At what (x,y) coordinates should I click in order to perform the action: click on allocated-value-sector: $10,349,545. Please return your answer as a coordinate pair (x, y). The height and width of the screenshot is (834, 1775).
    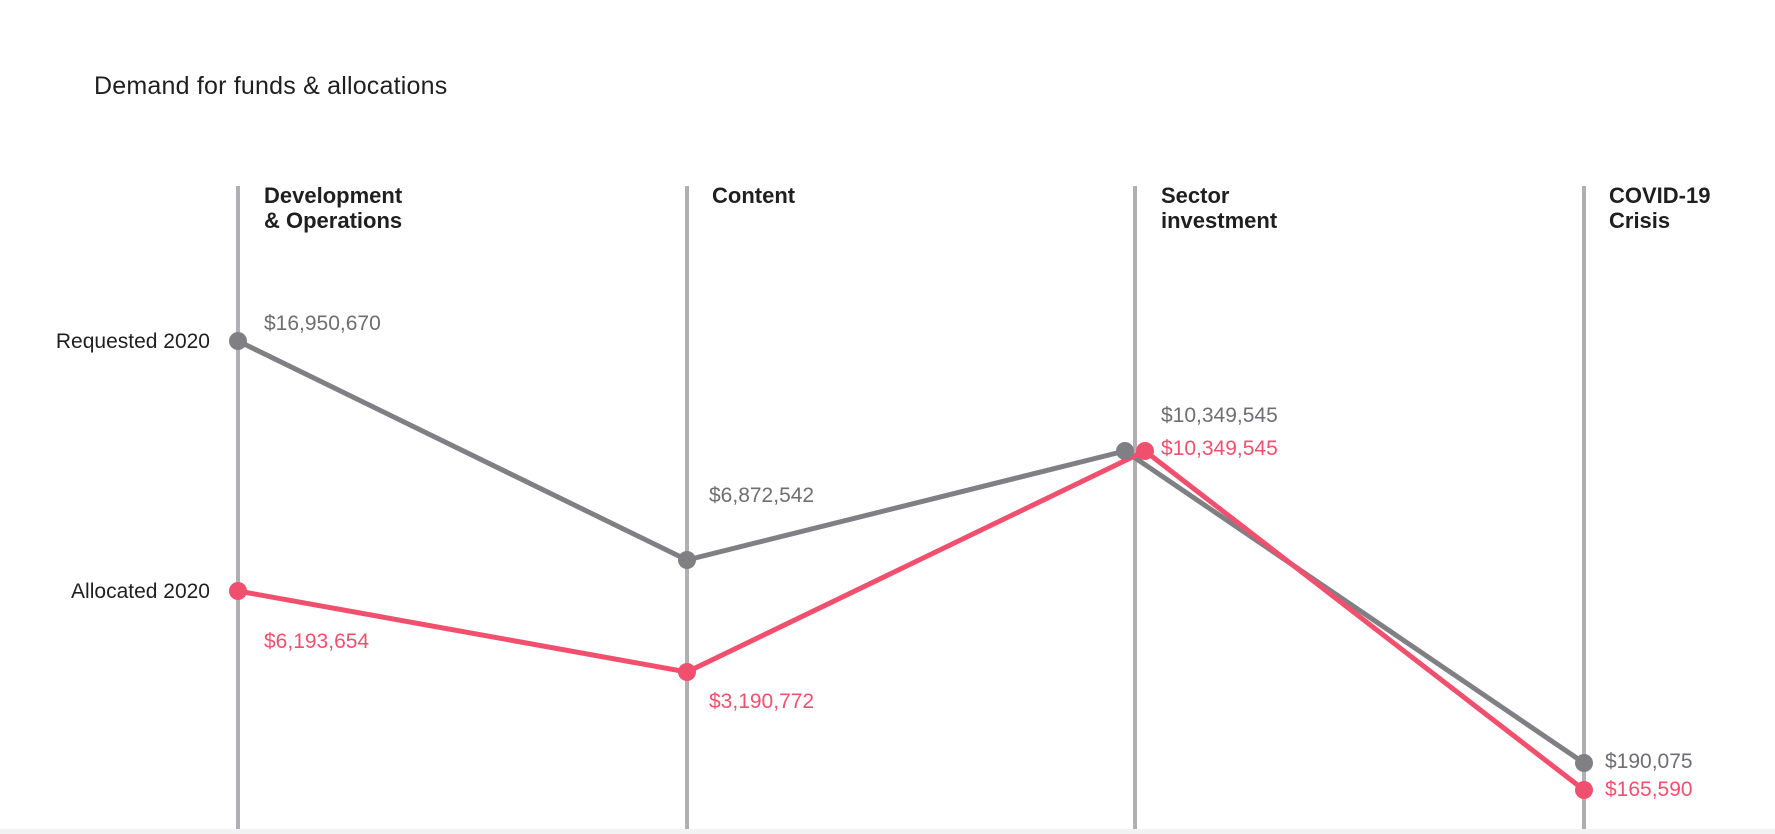
    Looking at the image, I should click on (1219, 448).